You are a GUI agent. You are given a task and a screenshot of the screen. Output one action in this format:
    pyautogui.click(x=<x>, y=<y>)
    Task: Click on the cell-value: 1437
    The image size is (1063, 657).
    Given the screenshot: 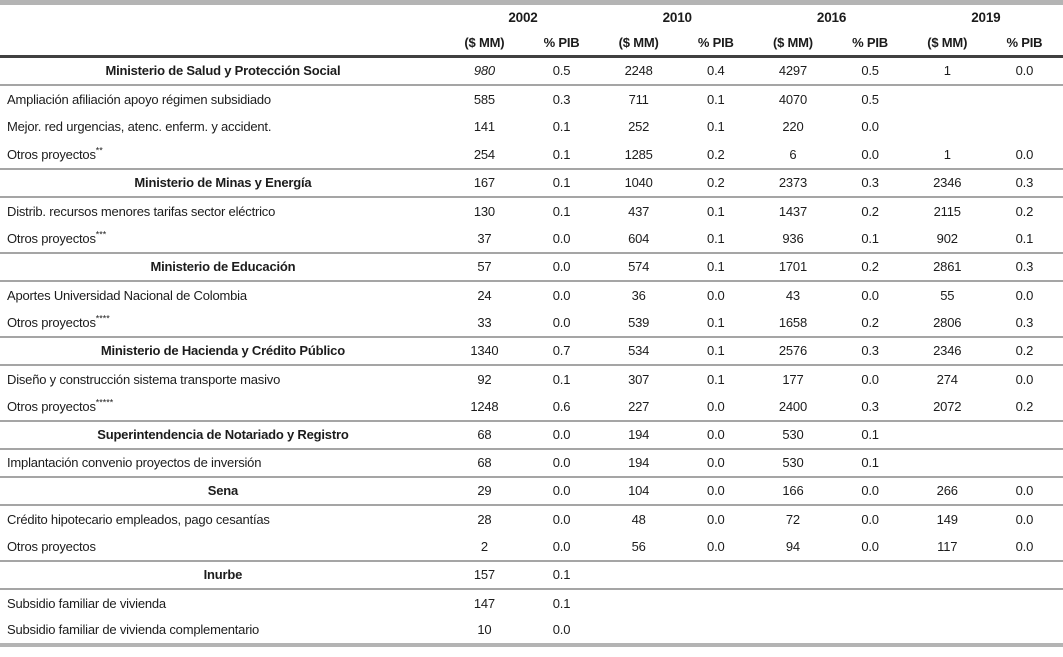 What is the action you would take?
    pyautogui.click(x=792, y=211)
    